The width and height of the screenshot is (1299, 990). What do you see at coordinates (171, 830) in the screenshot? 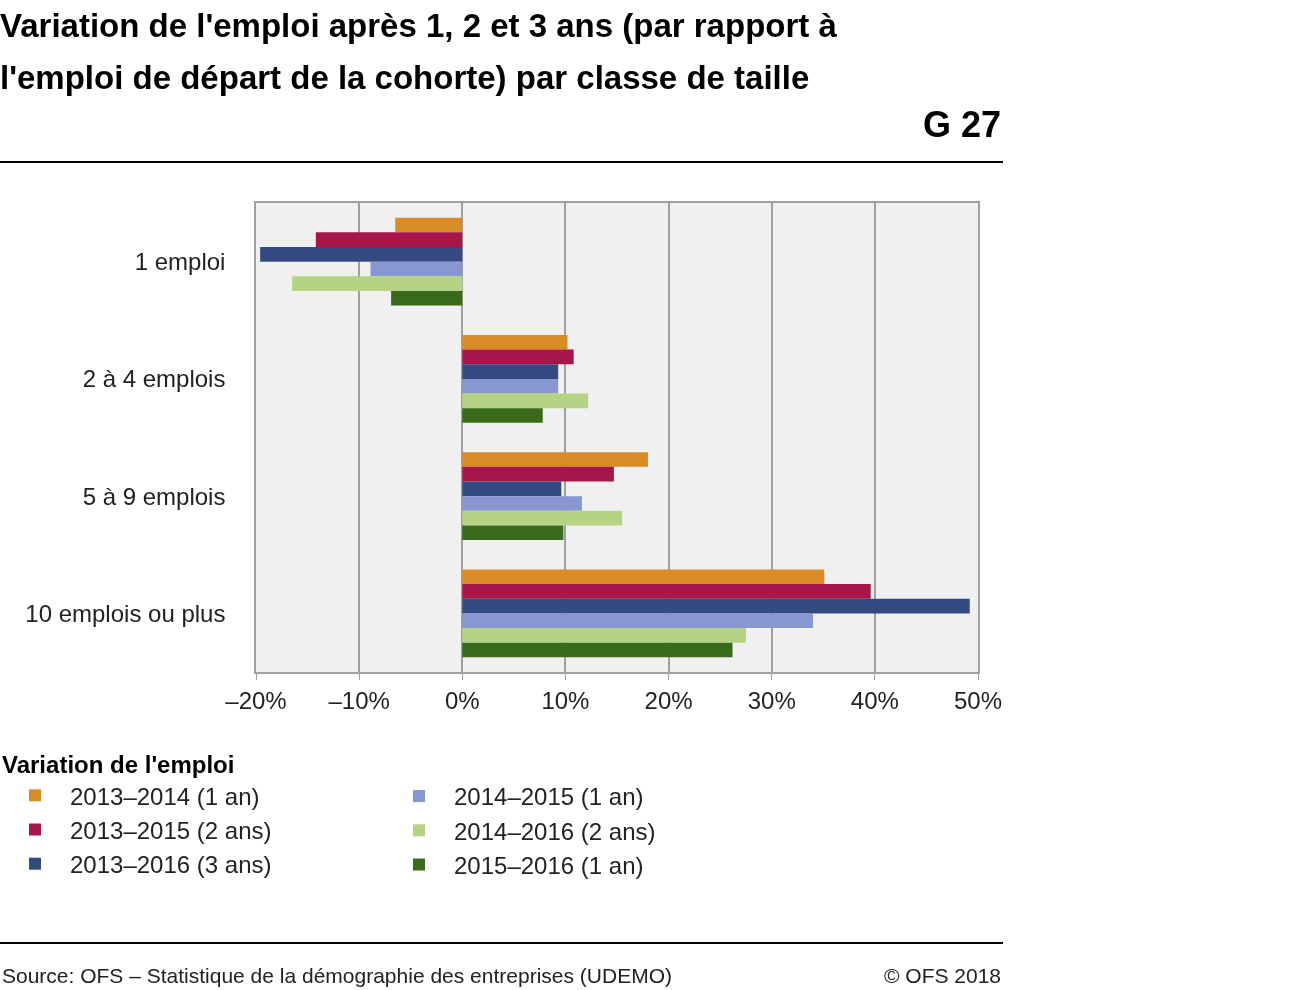
I see `legend-label: 2013–2015 (2 ans)` at bounding box center [171, 830].